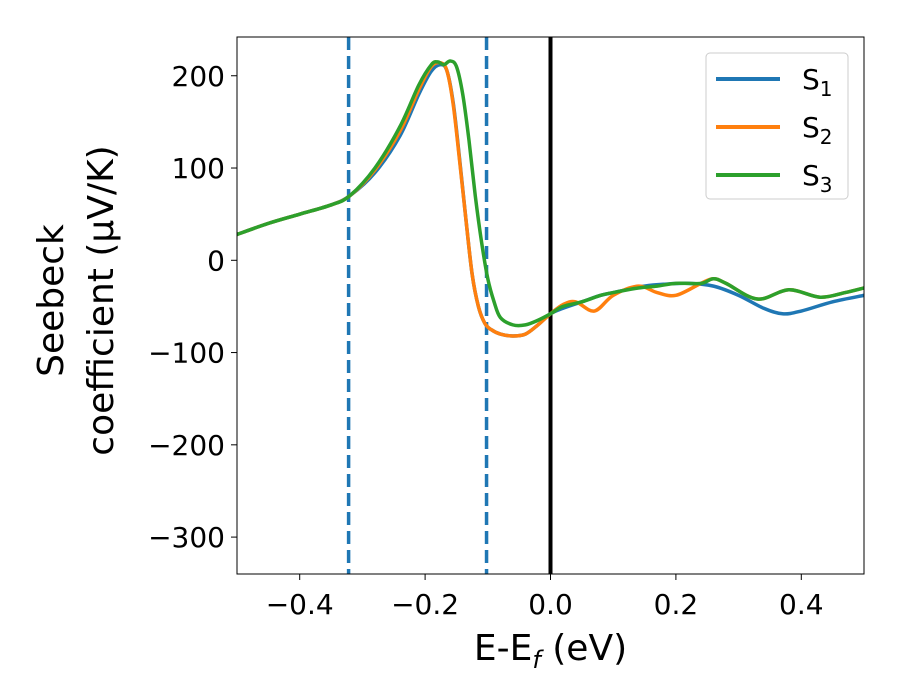 The height and width of the screenshot is (700, 900). Describe the element at coordinates (198, 168) in the screenshot. I see `y-tick-label: 100` at that location.